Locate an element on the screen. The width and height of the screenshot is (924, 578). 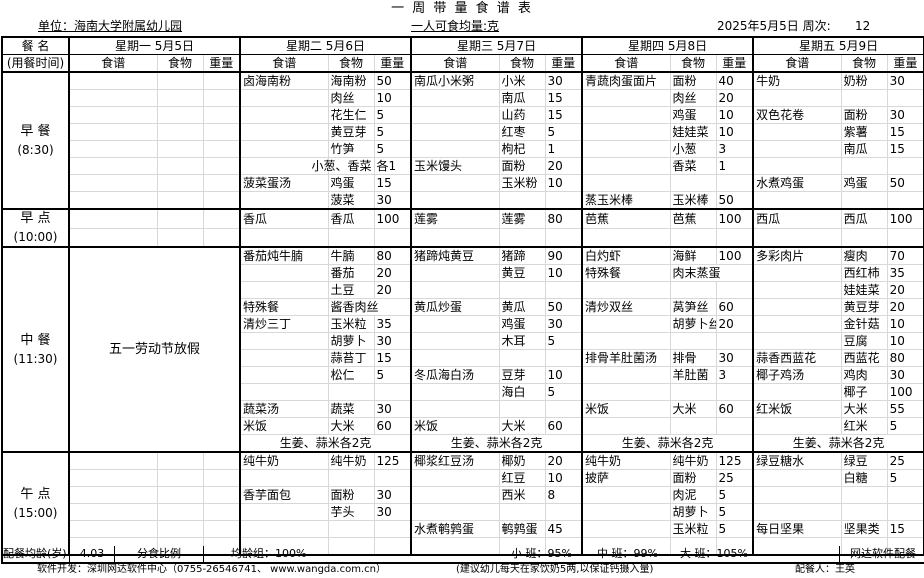
menu-row: 红豆 10 披萨 面粉 25 白糖 5 is located at coordinates (463, 478).